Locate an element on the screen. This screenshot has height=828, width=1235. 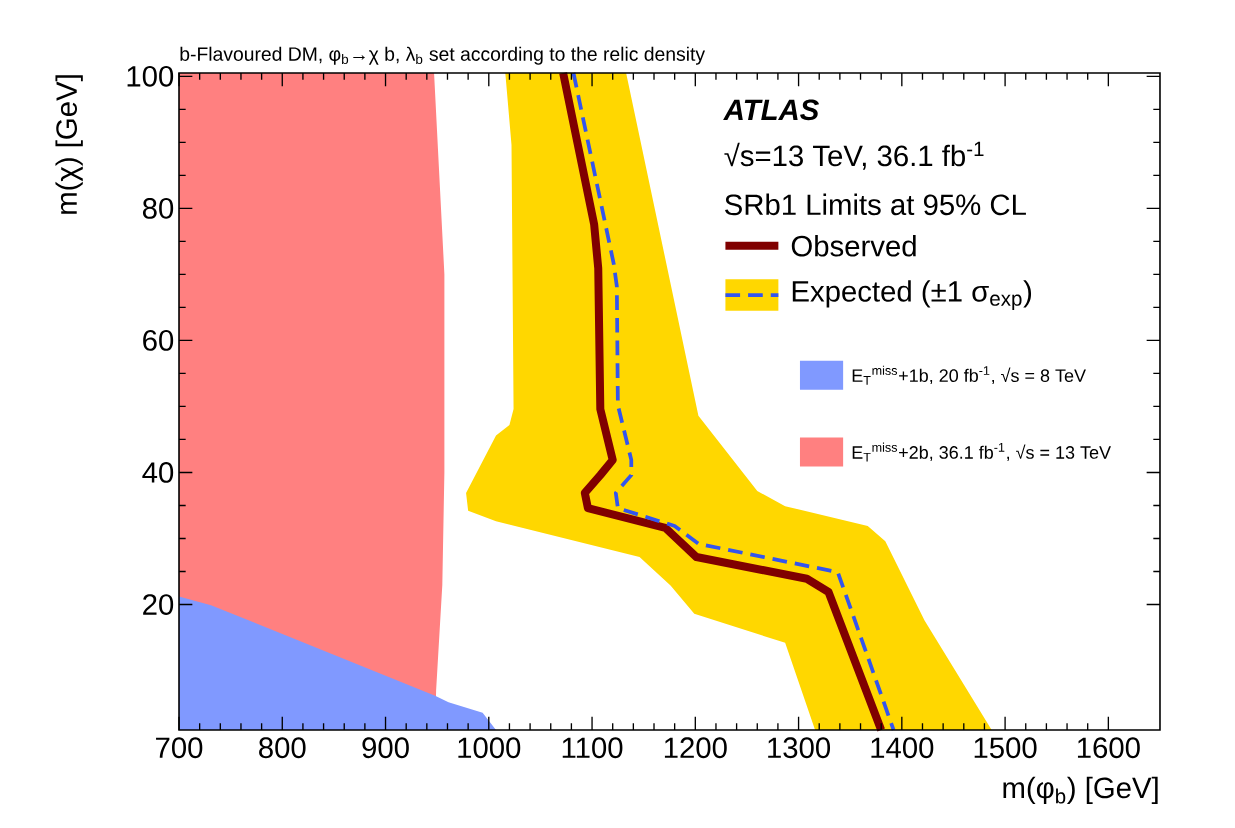
x-tick-label: 700 is located at coordinates (179, 748).